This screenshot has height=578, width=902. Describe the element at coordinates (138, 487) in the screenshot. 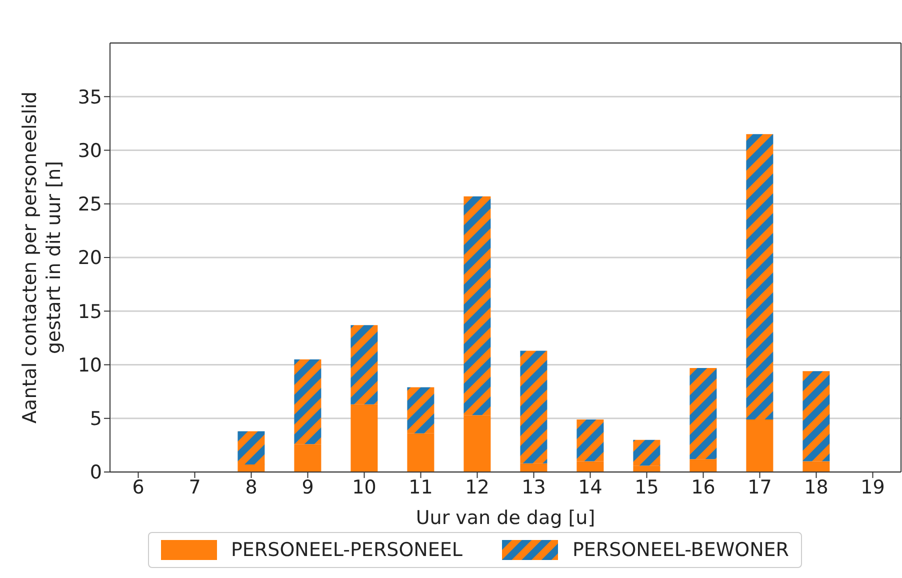

I see `x-tick-label: 6` at that location.